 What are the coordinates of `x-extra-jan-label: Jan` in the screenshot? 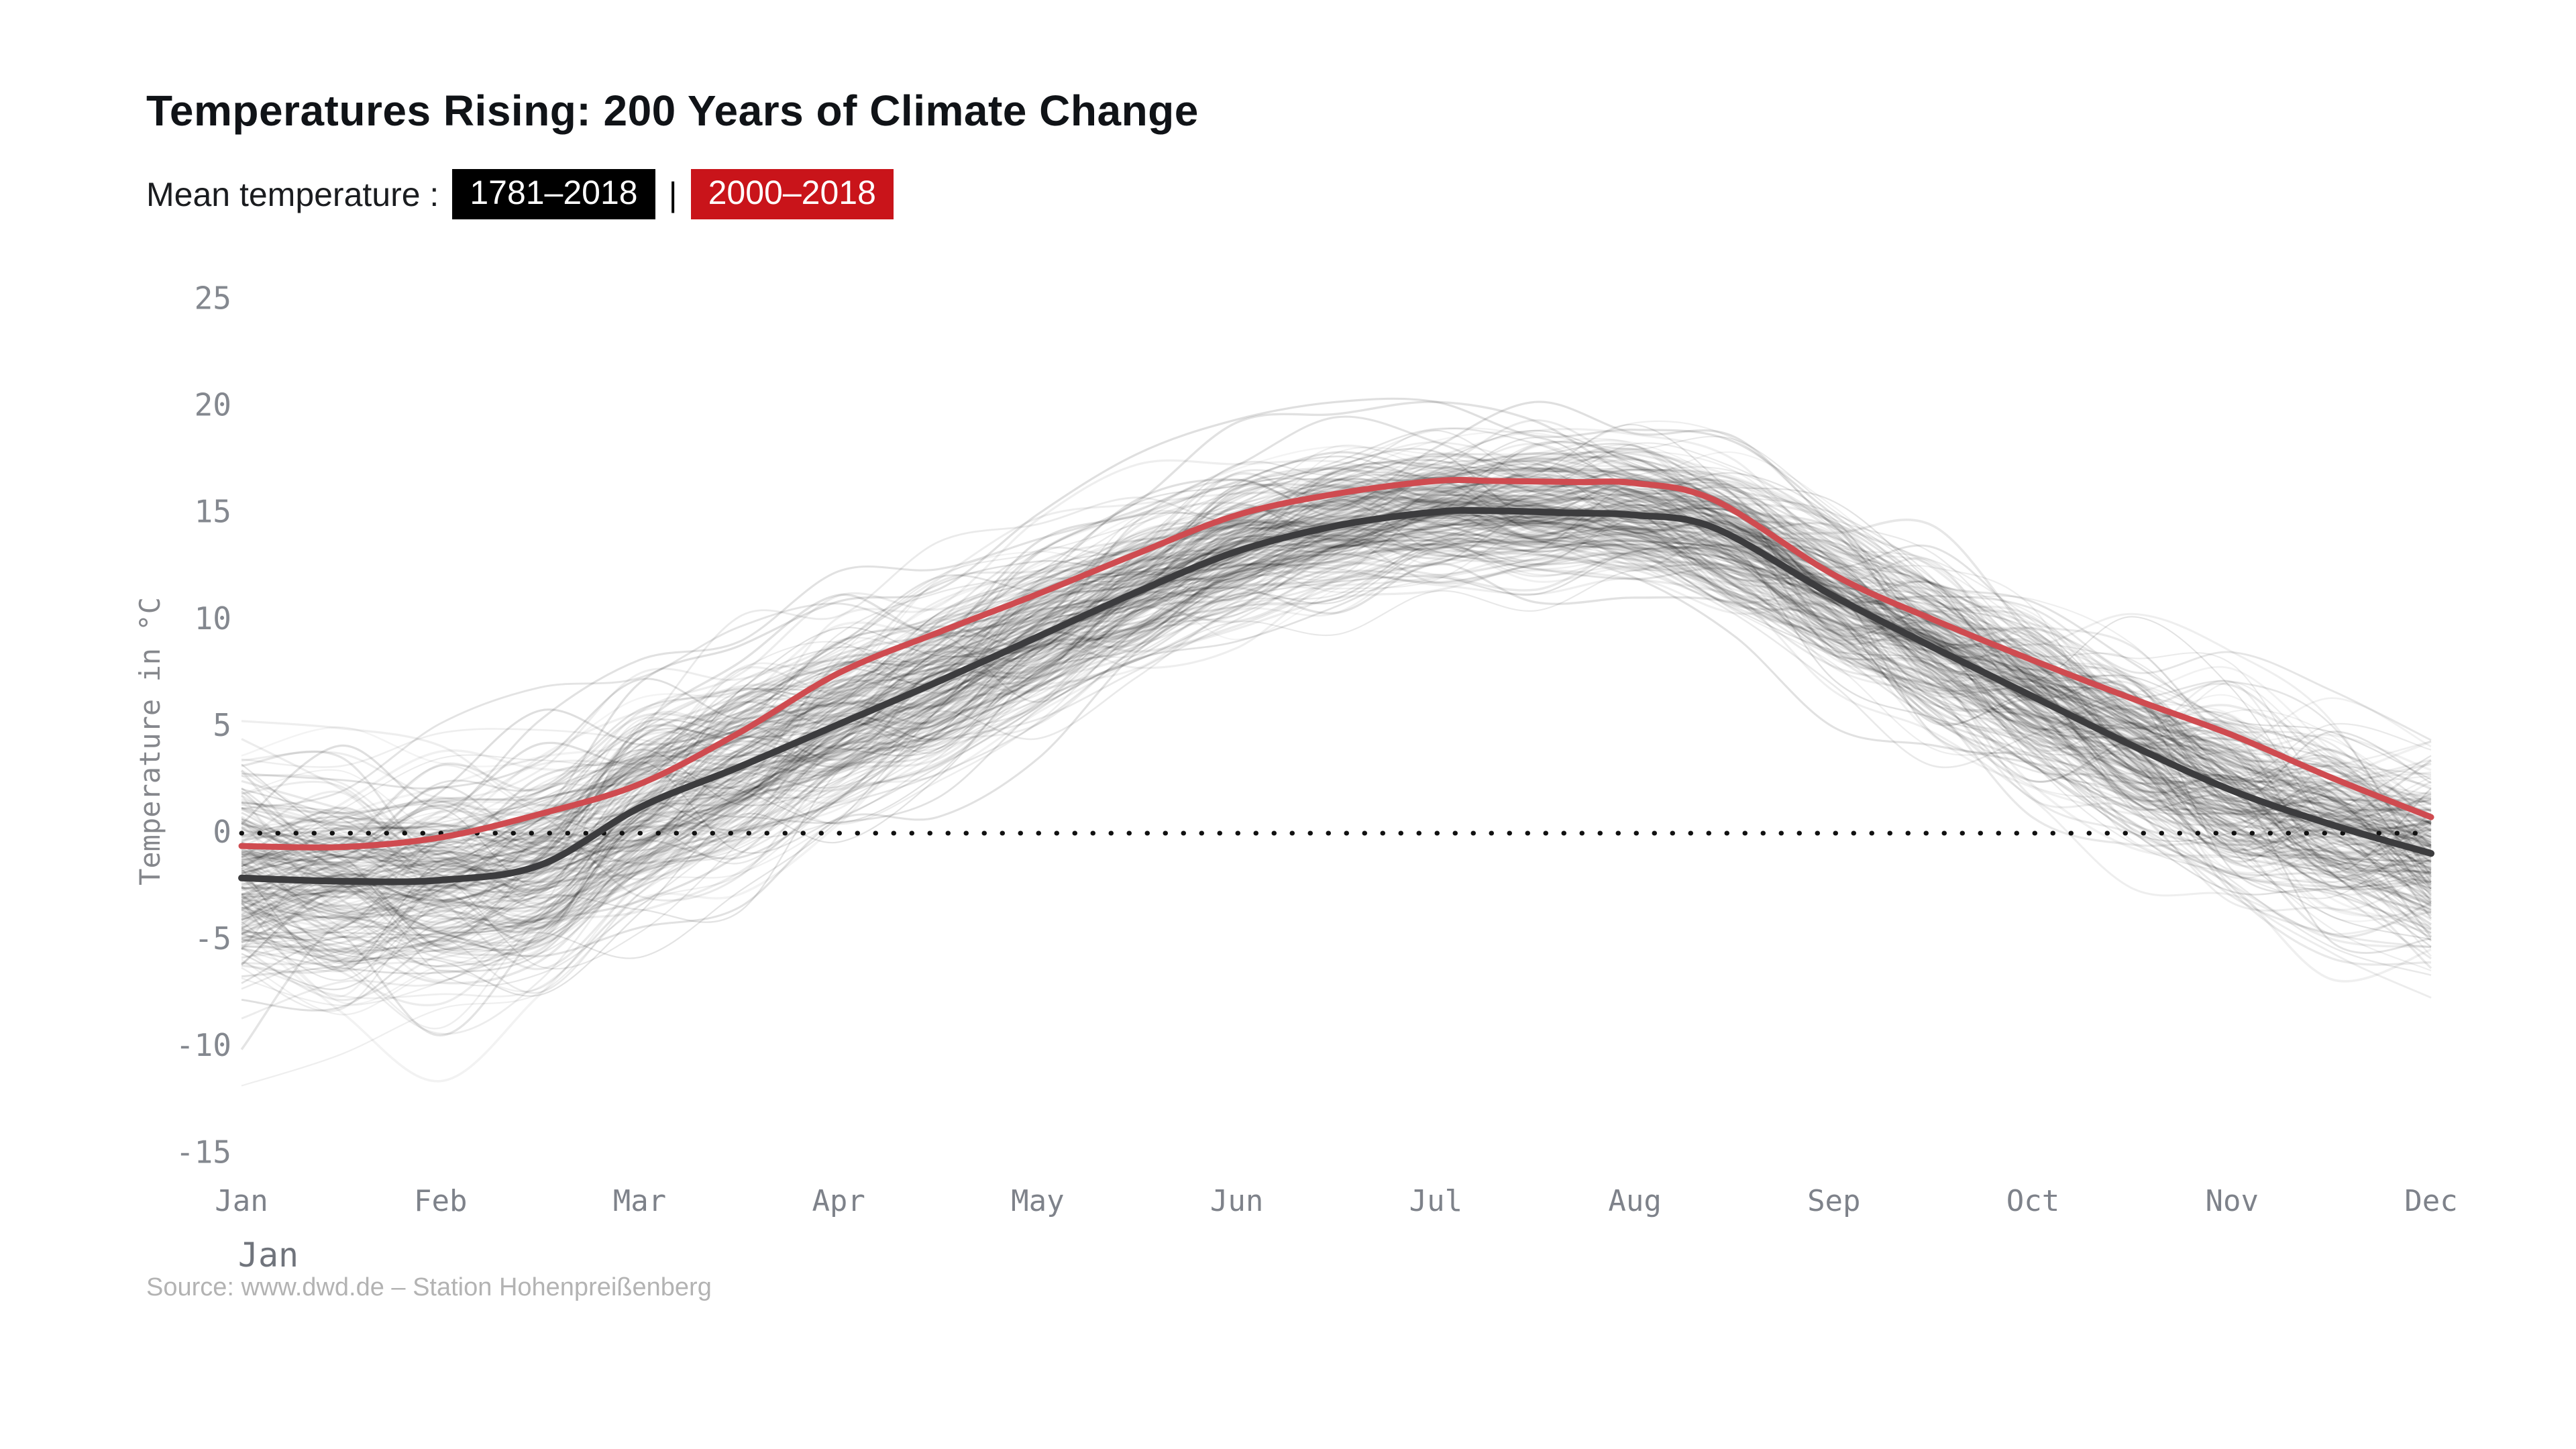 It's located at (268, 1255).